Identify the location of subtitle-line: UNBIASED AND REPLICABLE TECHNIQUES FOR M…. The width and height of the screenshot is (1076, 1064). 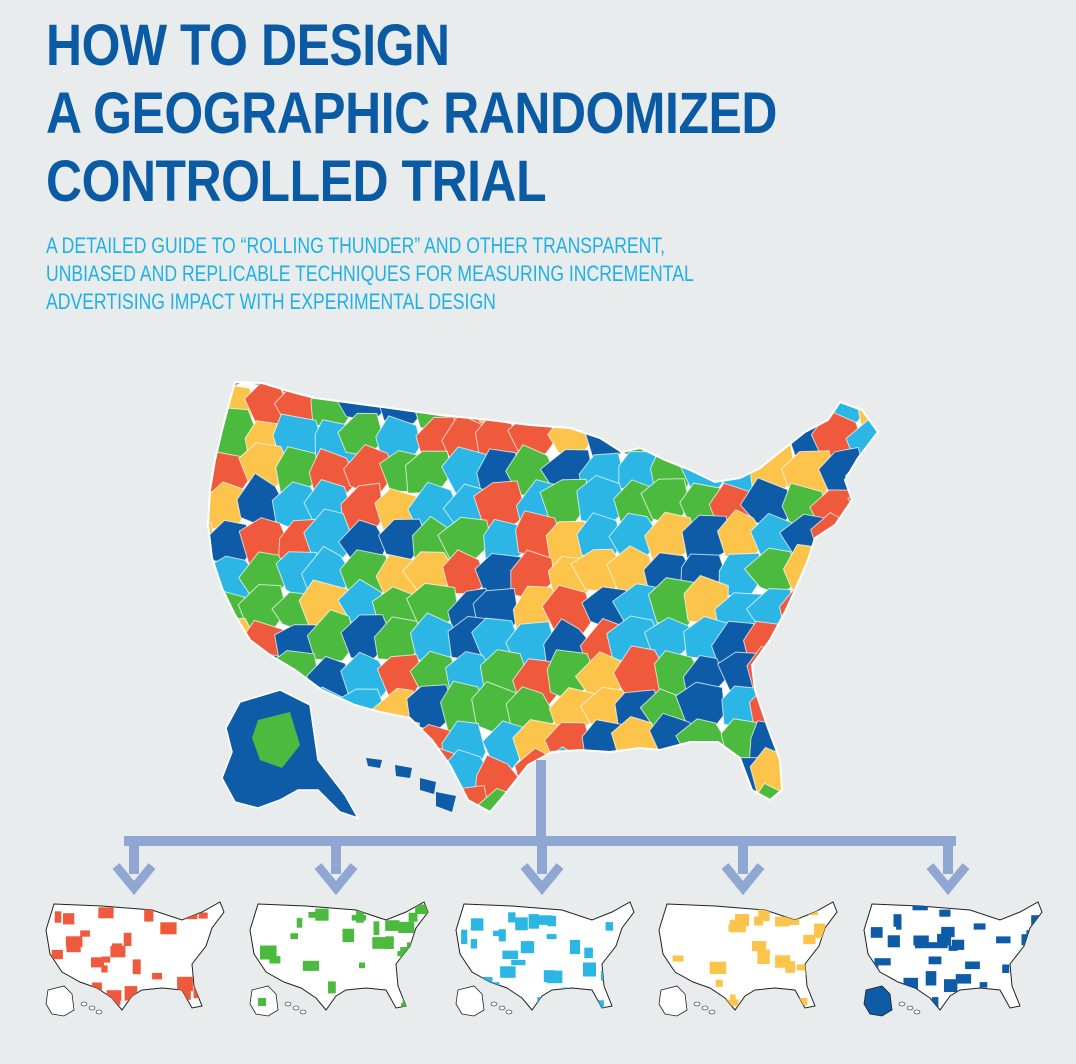
(370, 273).